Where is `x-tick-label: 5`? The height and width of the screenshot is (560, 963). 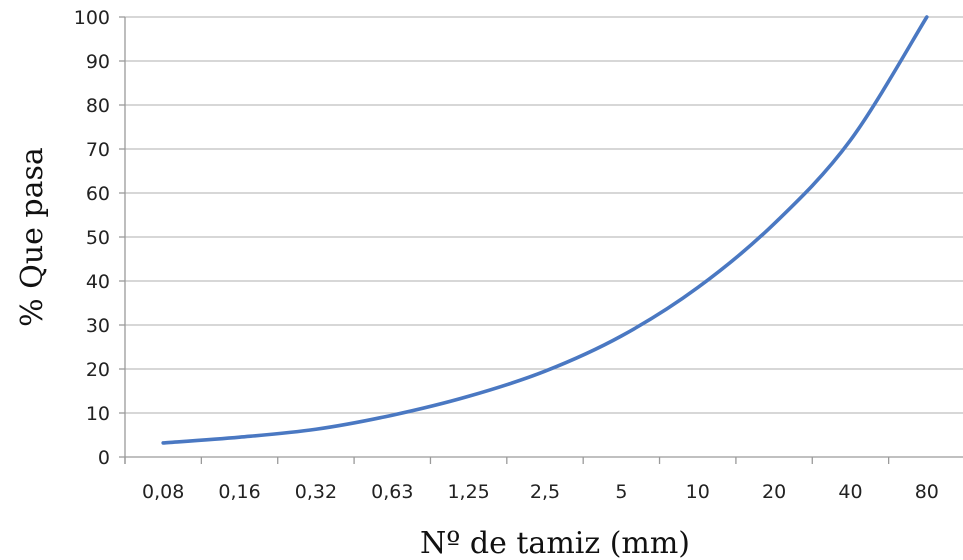
x-tick-label: 5 is located at coordinates (621, 492).